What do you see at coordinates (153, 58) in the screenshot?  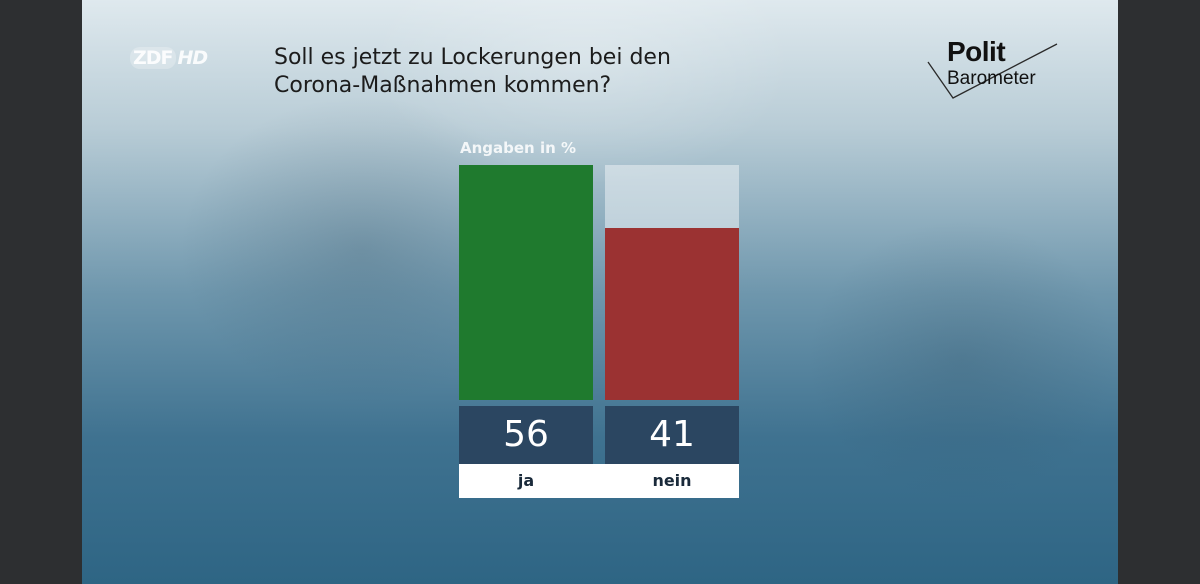 I see `channel-logo-text: ZDF` at bounding box center [153, 58].